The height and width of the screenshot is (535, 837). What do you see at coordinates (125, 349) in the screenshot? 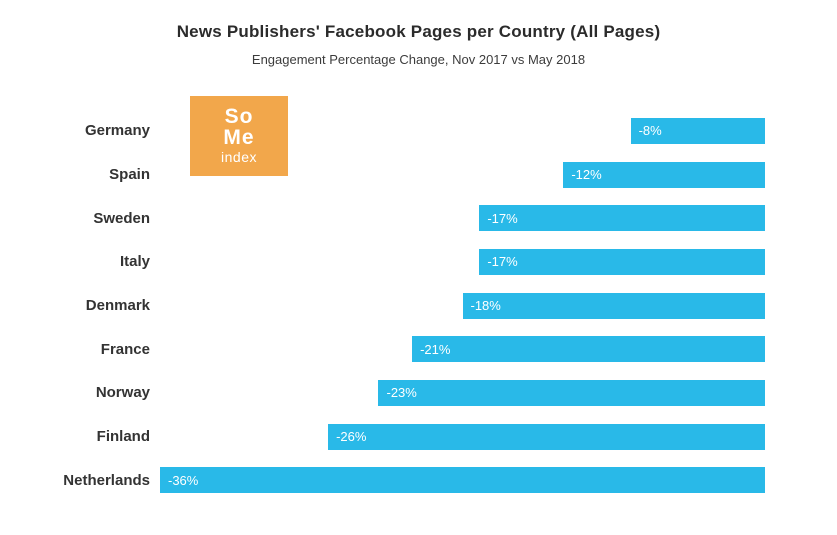
I see `category-label: France` at bounding box center [125, 349].